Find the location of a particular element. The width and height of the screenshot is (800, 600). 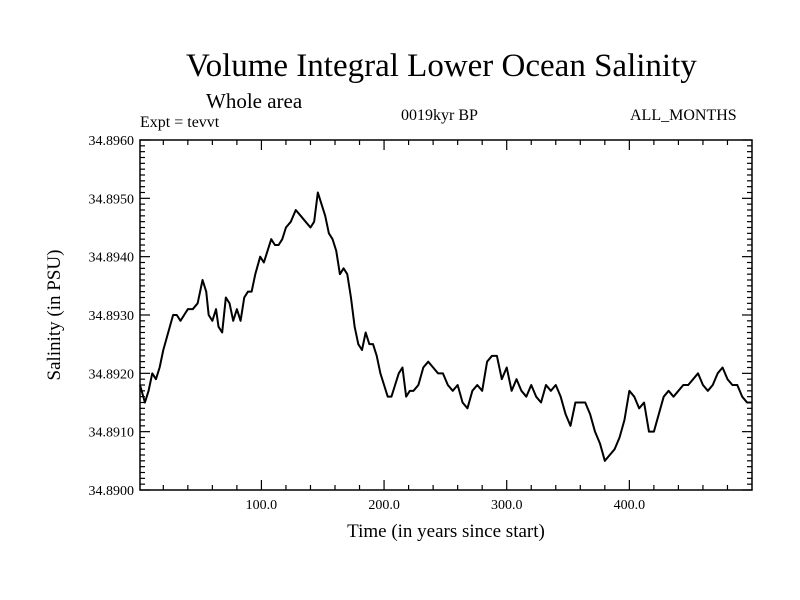

x-tick-label: 400.0 is located at coordinates (630, 505).